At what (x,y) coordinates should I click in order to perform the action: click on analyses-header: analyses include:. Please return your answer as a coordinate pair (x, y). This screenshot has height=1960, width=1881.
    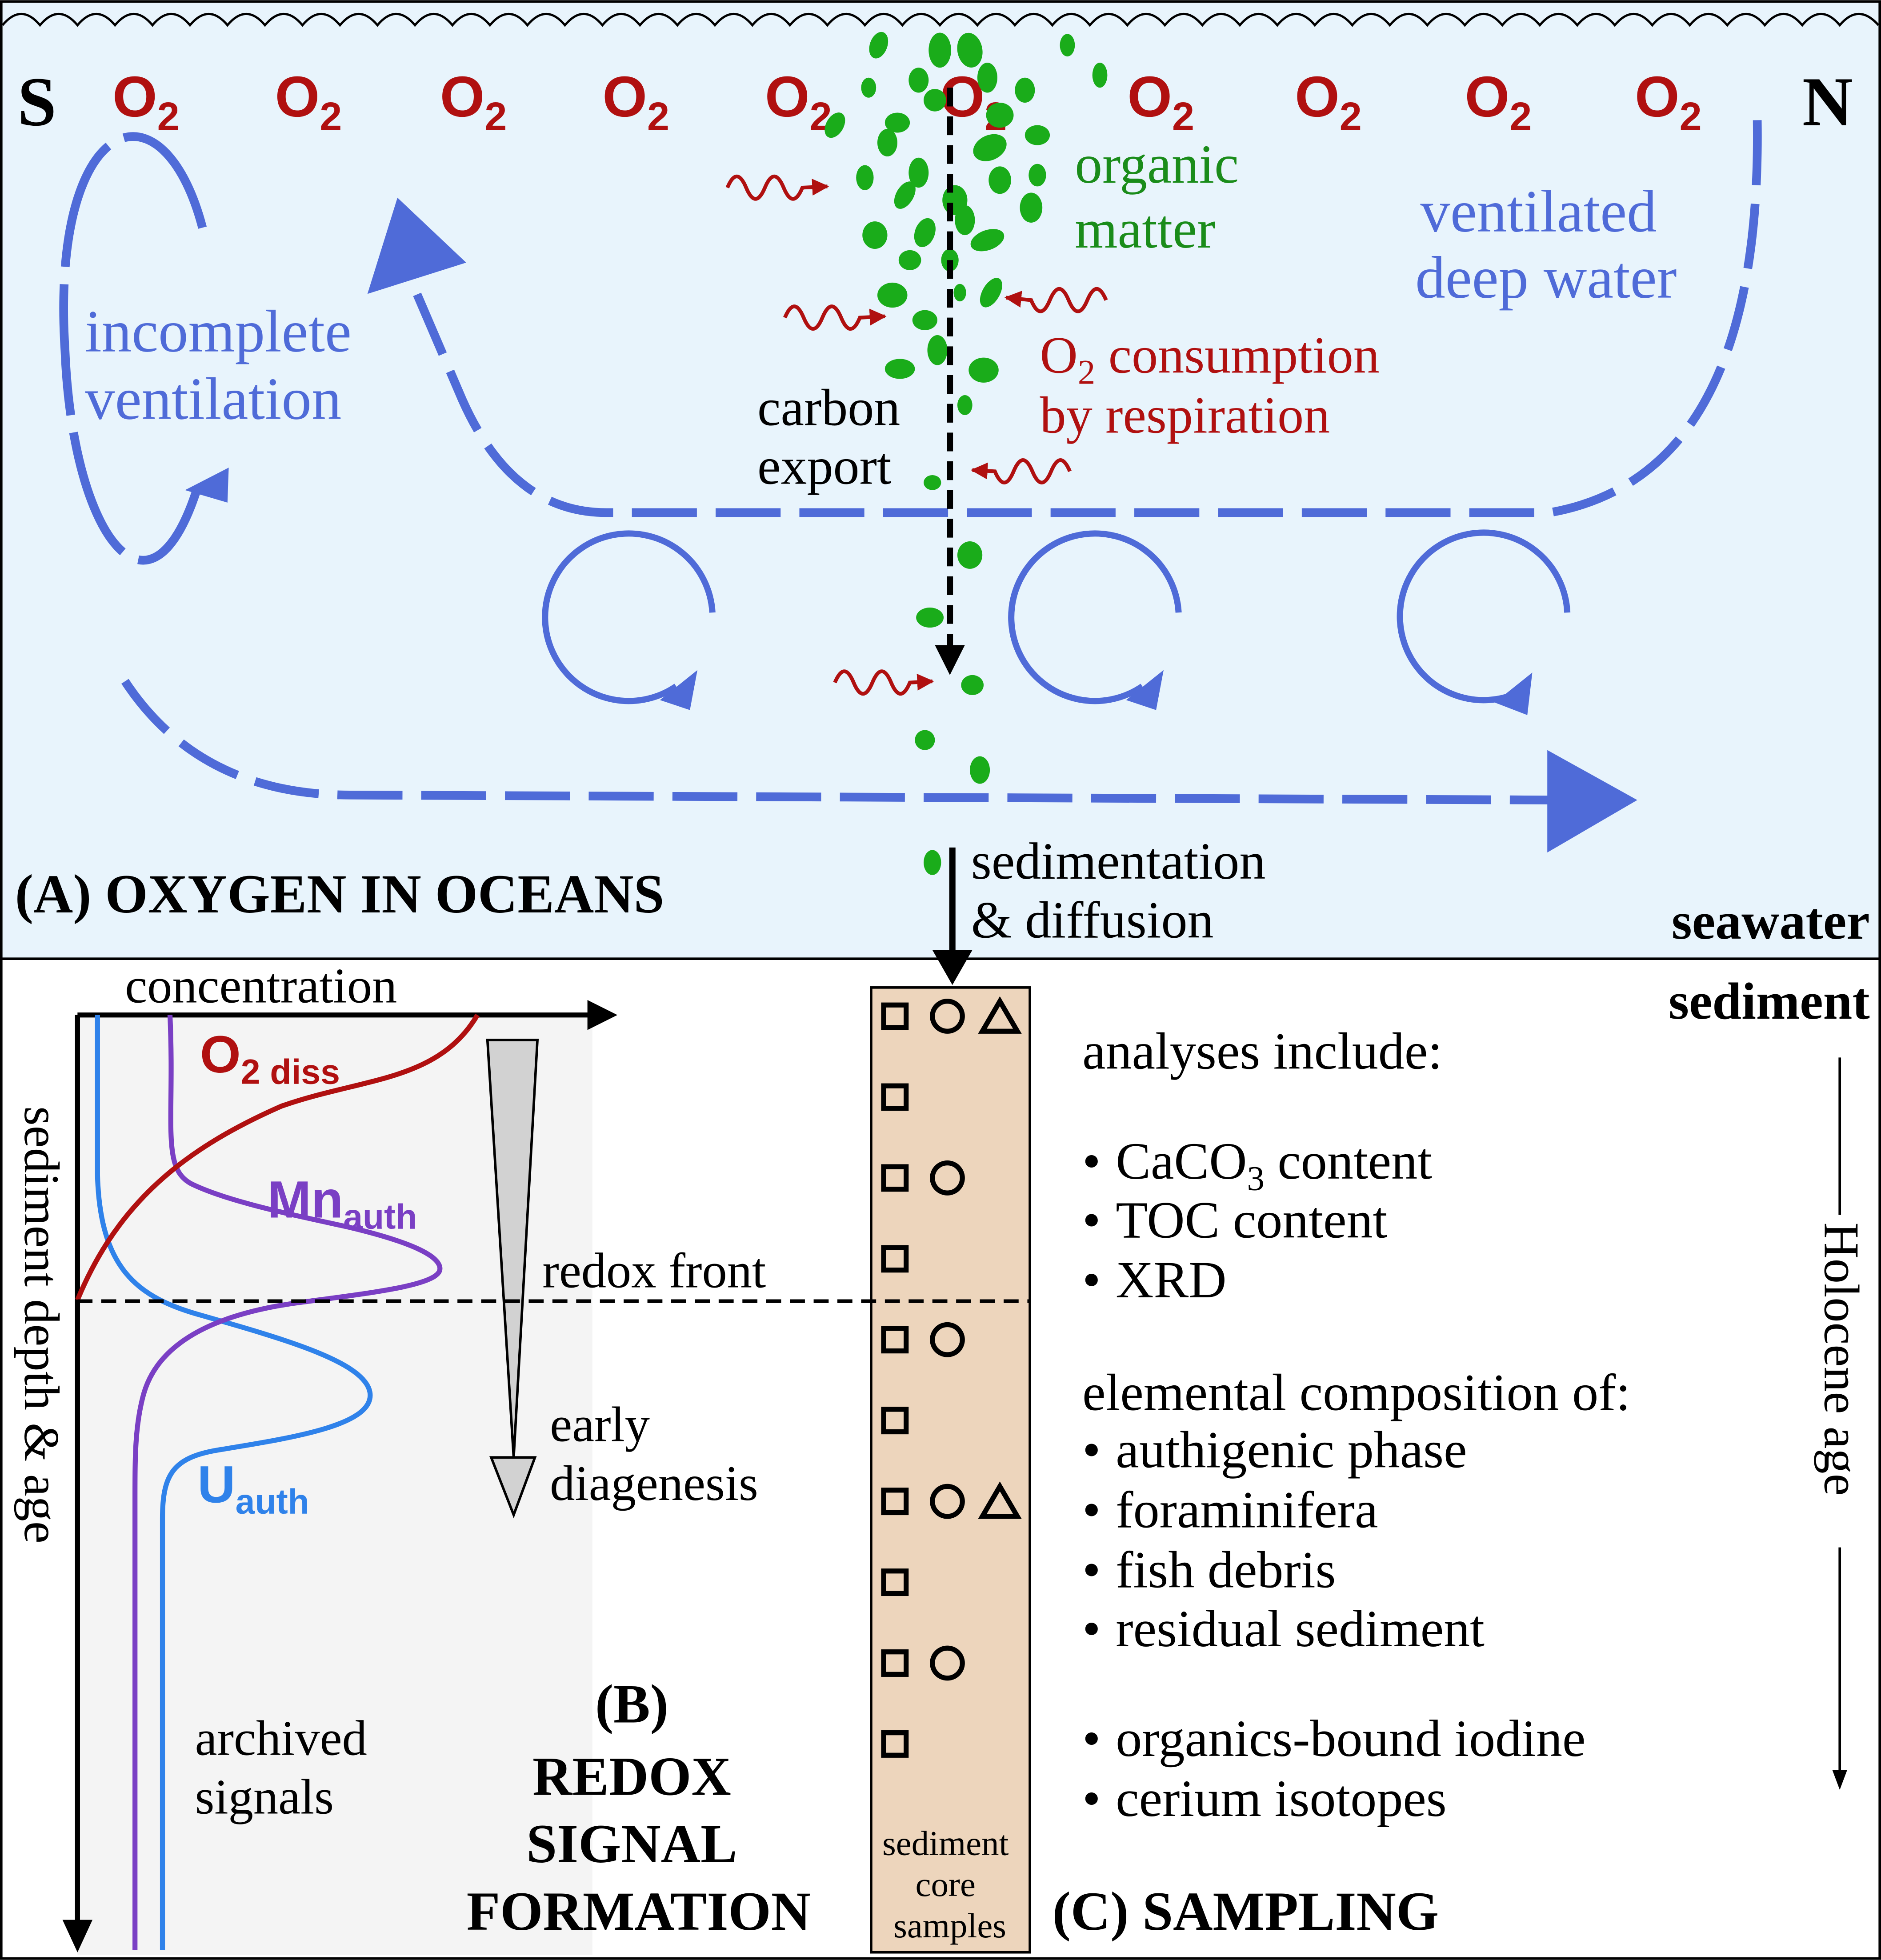
    Looking at the image, I should click on (1262, 1051).